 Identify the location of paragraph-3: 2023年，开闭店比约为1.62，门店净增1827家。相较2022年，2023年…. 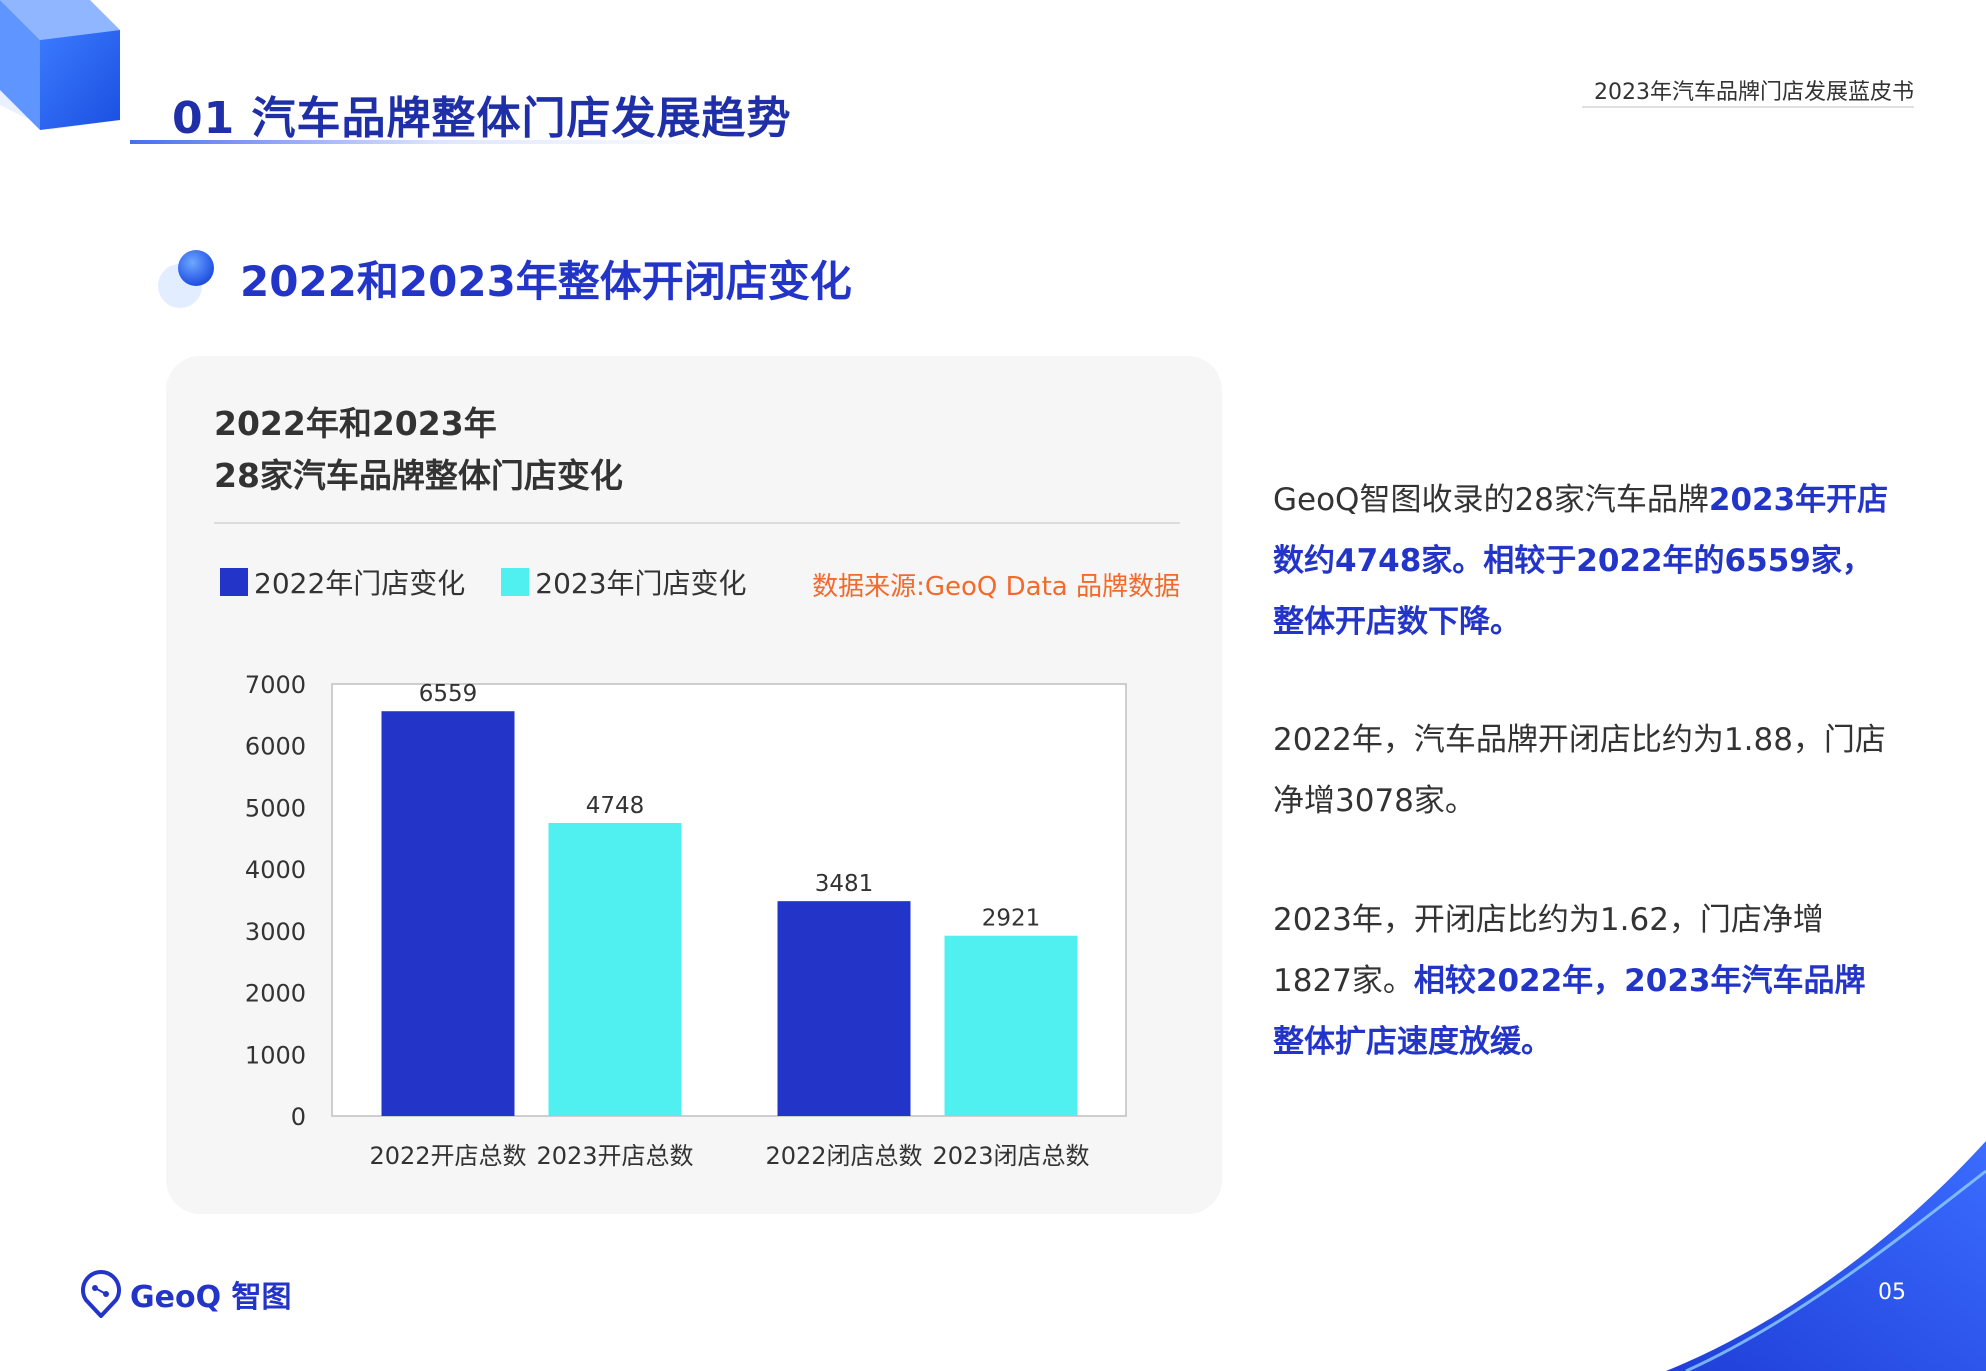
(1583, 981).